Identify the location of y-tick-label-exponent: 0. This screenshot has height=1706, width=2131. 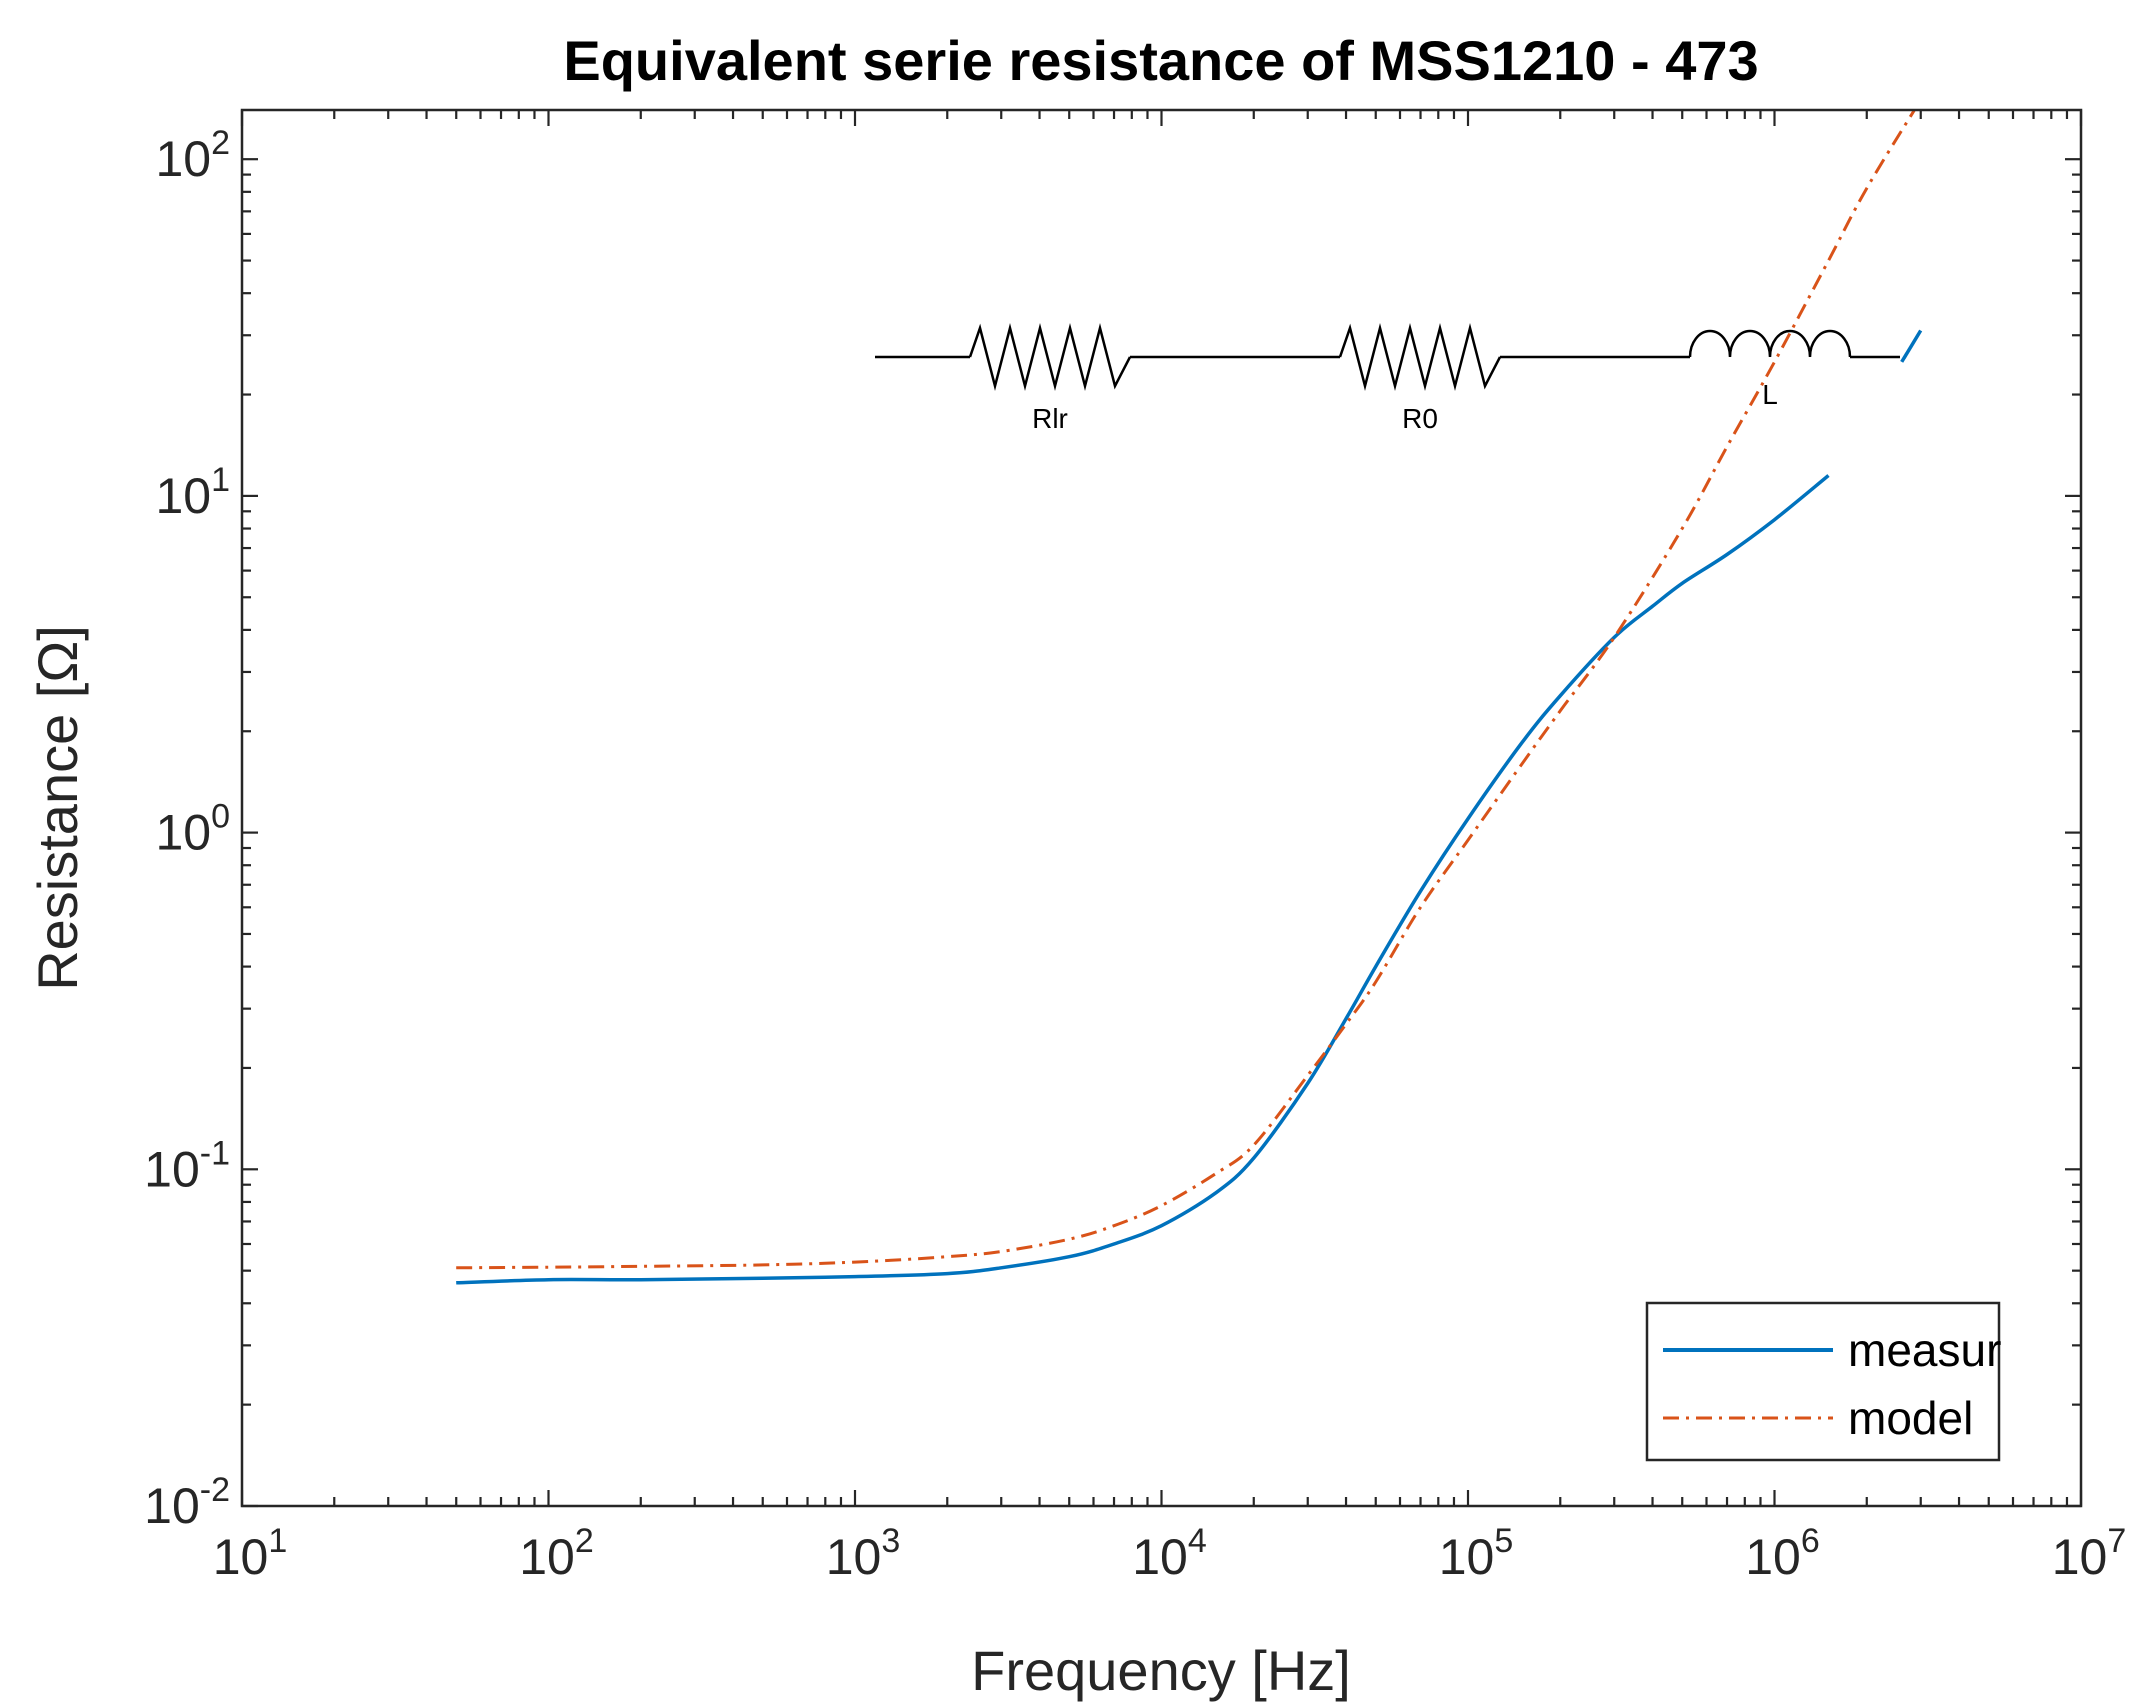
(220, 817).